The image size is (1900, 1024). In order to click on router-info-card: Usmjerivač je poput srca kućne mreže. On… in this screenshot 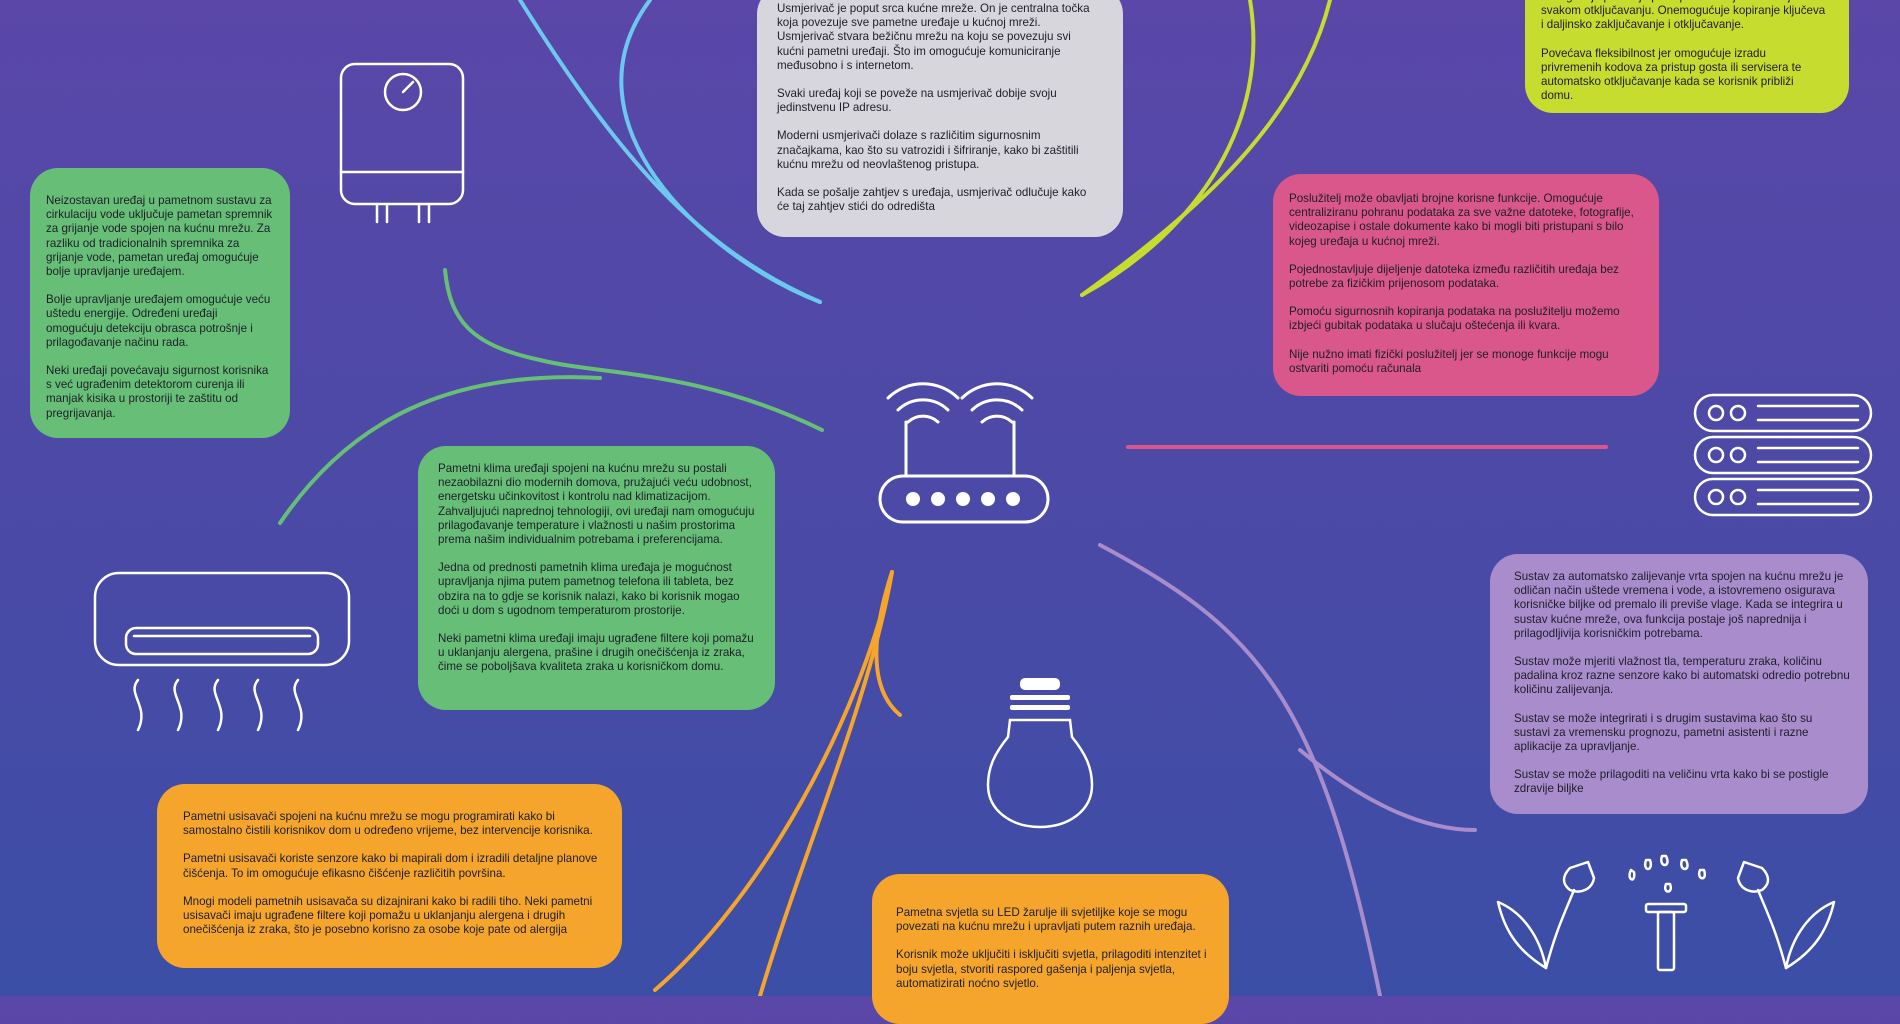, I will do `click(940, 118)`.